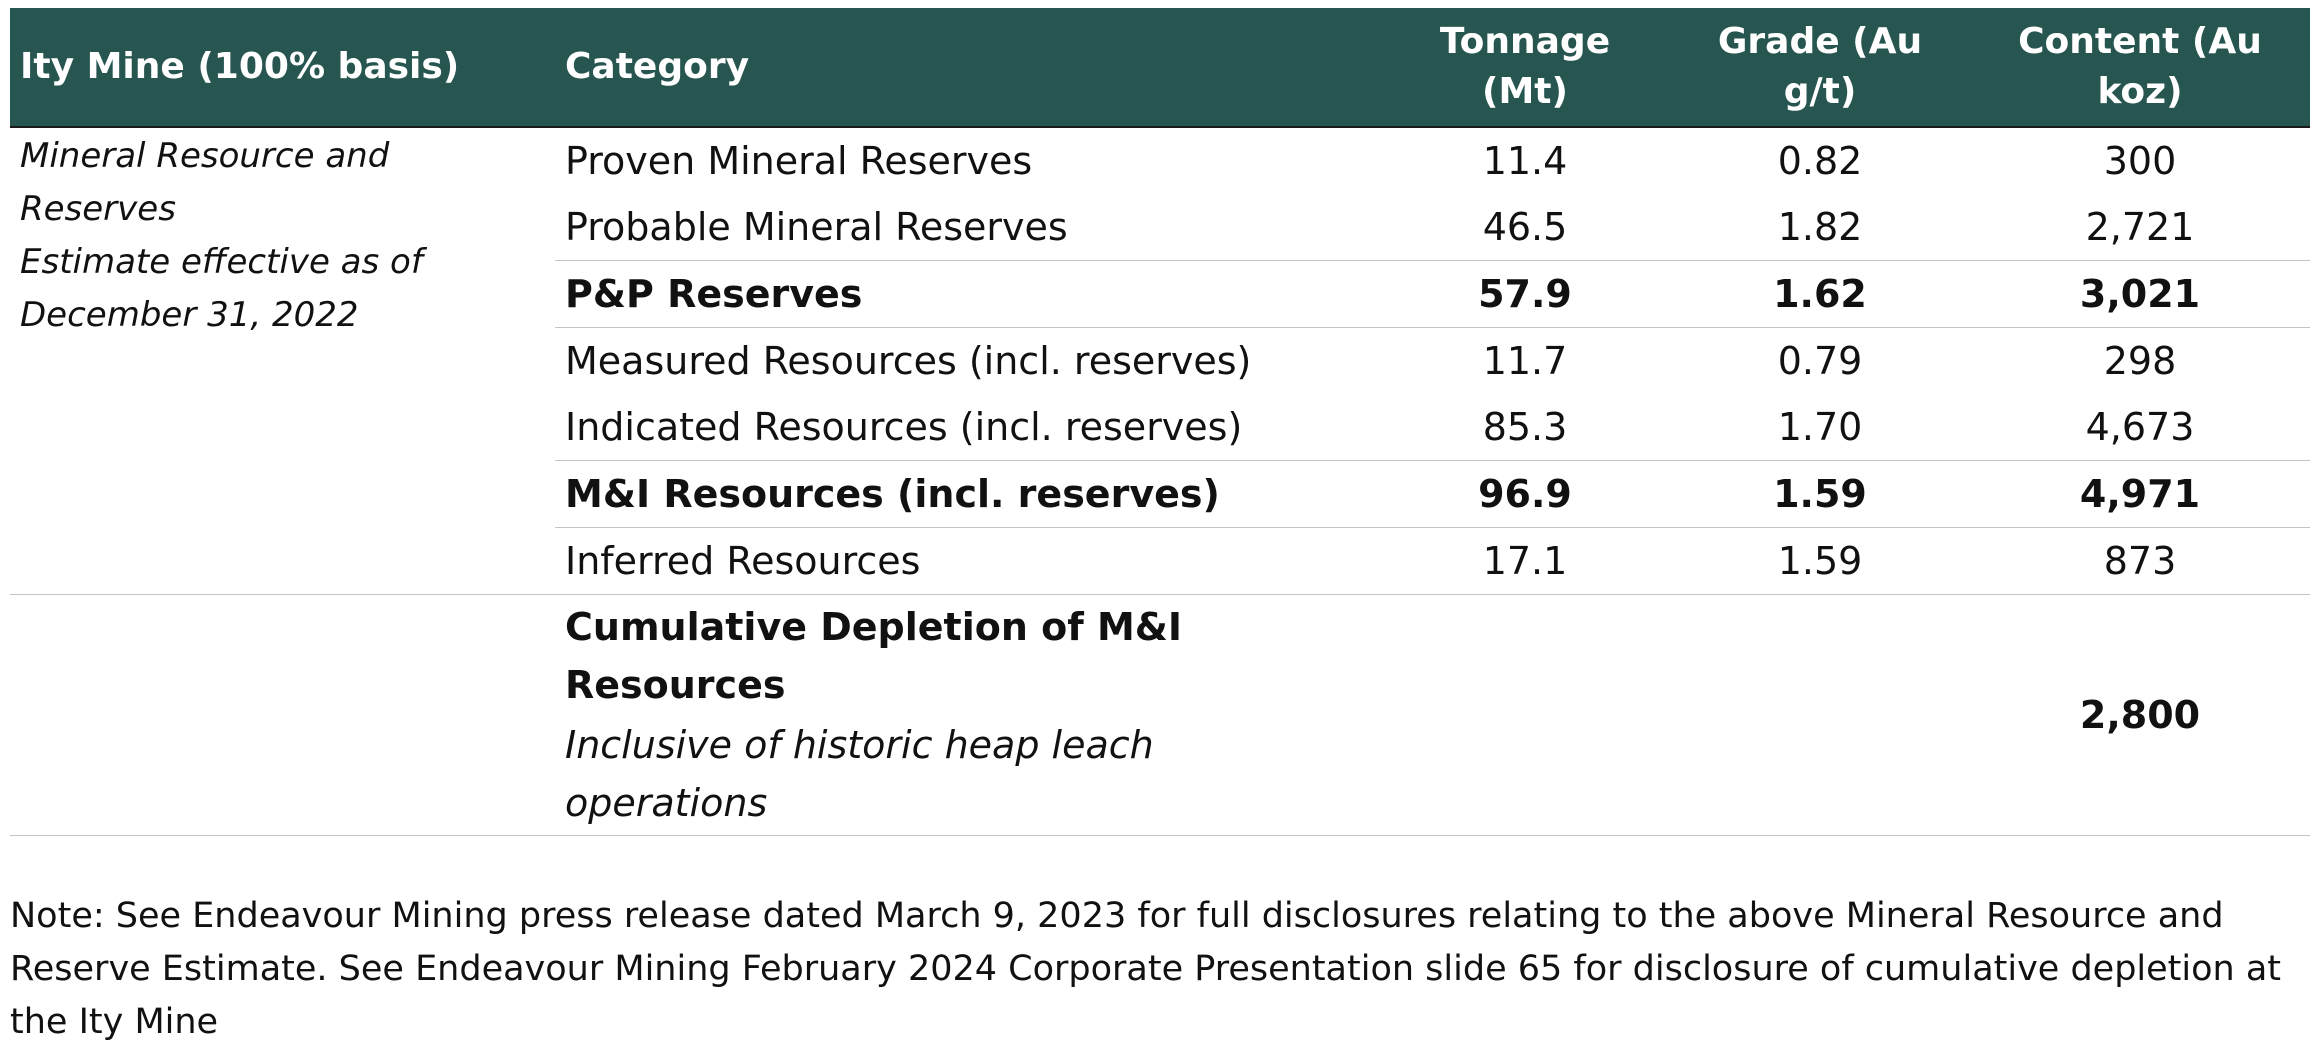 This screenshot has height=1060, width=2320. Describe the element at coordinates (1525, 161) in the screenshot. I see `tonnage-cell: 11.4` at that location.